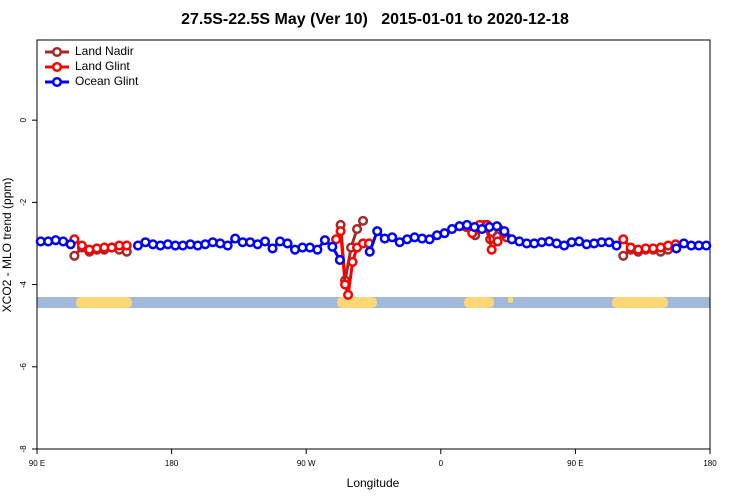 This screenshot has height=500, width=750. What do you see at coordinates (7, 245) in the screenshot?
I see `y-axis-label: XCO2 - MLO trend (ppm)` at bounding box center [7, 245].